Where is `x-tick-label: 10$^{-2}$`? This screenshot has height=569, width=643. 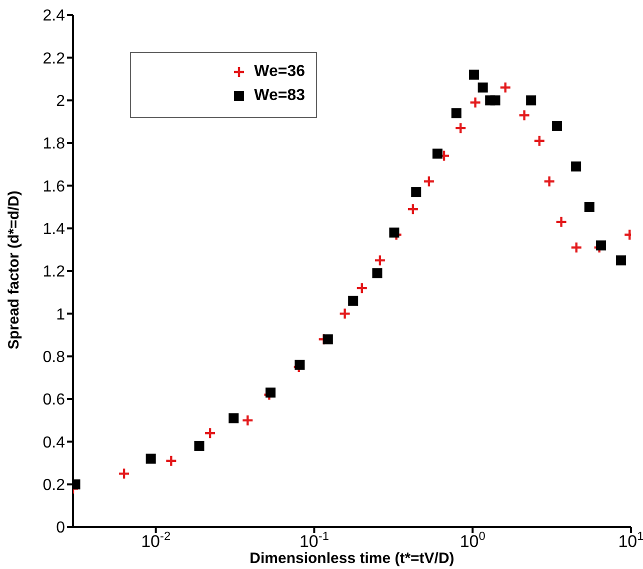 x-tick-label: 10$^{-2}$ is located at coordinates (156, 540).